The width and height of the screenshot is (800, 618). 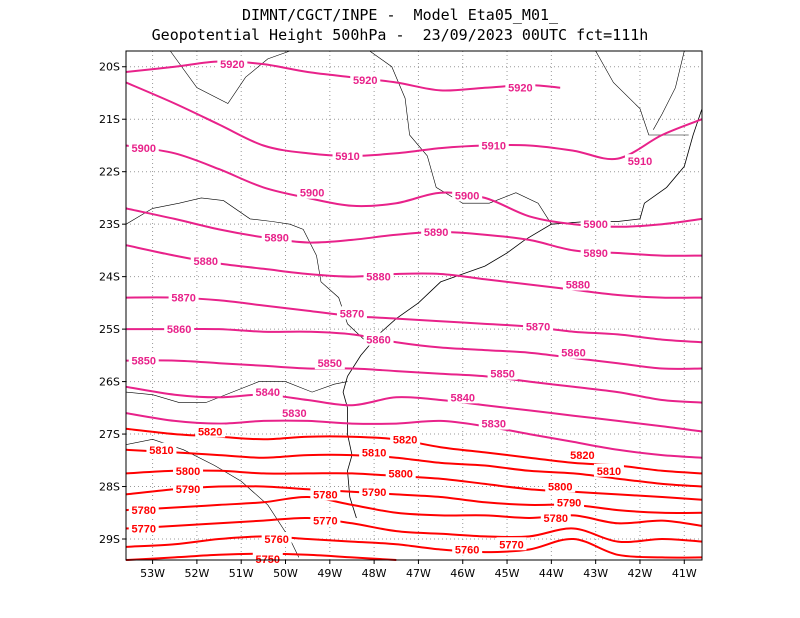 What do you see at coordinates (109, 329) in the screenshot?
I see `lat-tick-label: 25S` at bounding box center [109, 329].